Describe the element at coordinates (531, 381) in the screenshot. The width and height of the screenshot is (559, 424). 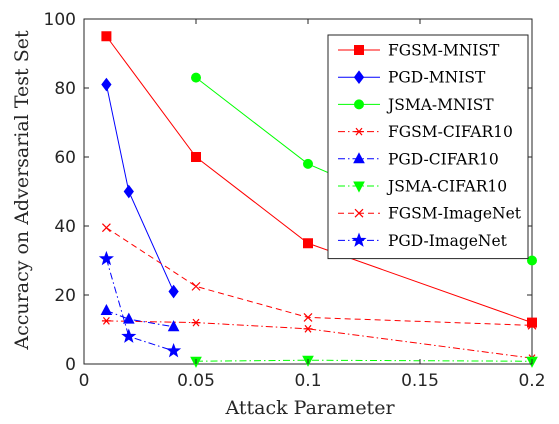
I see `x-tick-label: 0.2` at that location.